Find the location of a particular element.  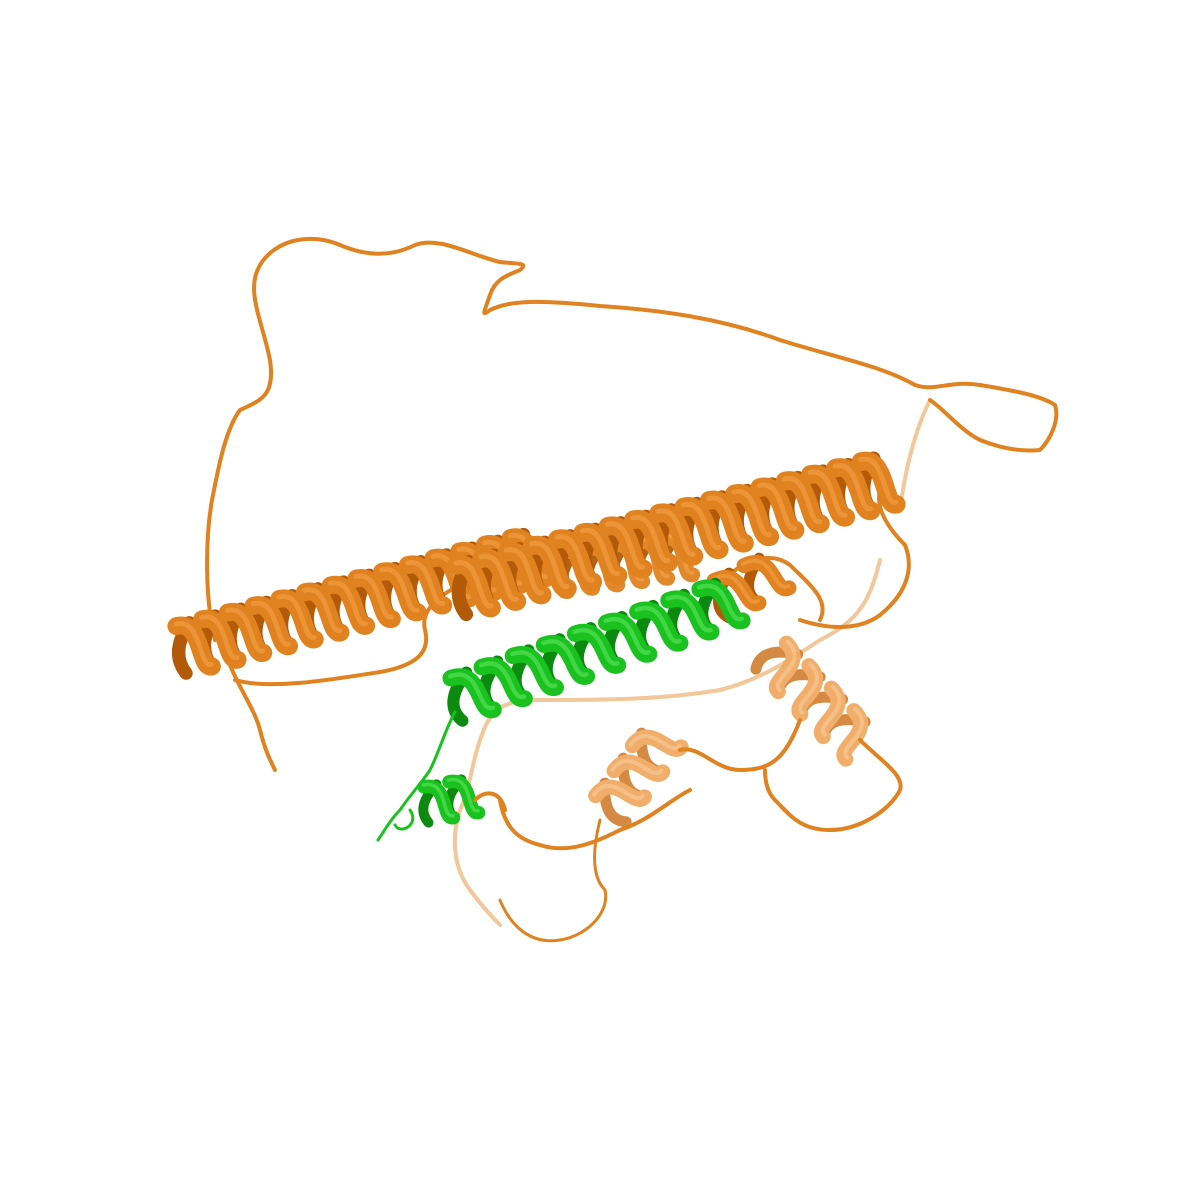

bottom-left-coil is located at coordinates (595, 819).